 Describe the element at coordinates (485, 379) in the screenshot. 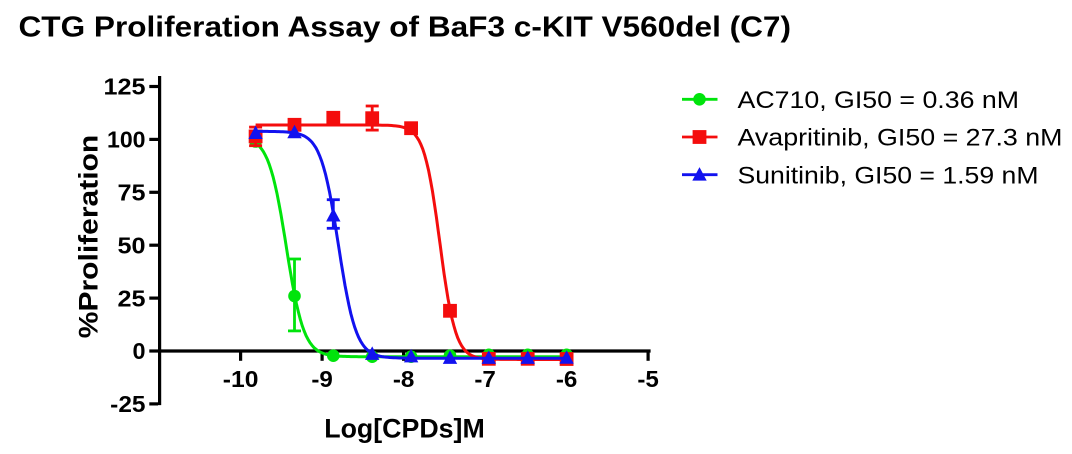

I see `svg-text: -7` at that location.